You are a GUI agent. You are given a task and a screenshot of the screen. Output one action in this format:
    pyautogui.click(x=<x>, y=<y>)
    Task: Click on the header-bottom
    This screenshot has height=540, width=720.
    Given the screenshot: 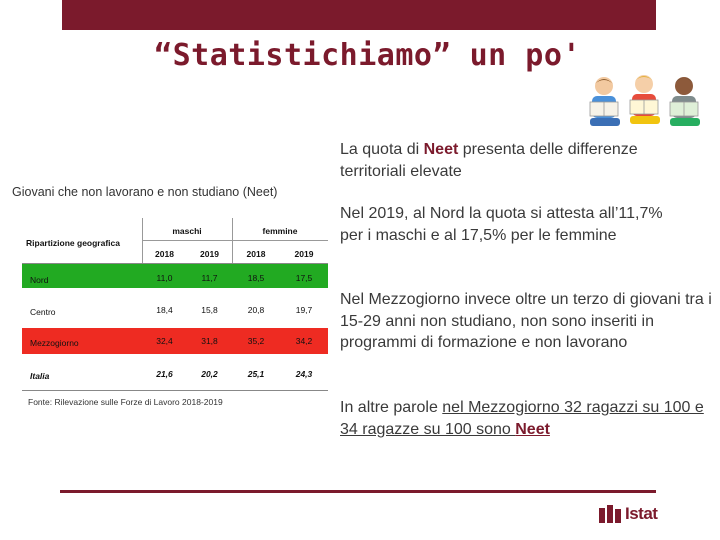 What is the action you would take?
    pyautogui.click(x=175, y=263)
    